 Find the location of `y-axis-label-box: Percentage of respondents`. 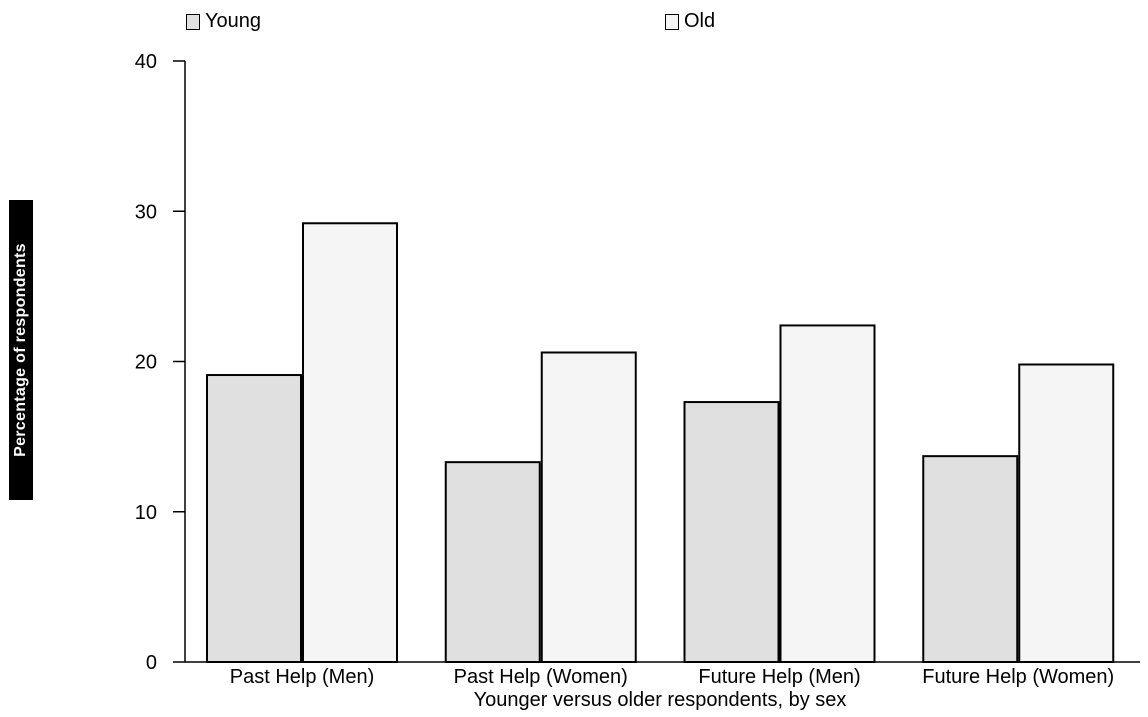

y-axis-label-box: Percentage of respondents is located at coordinates (21, 350).